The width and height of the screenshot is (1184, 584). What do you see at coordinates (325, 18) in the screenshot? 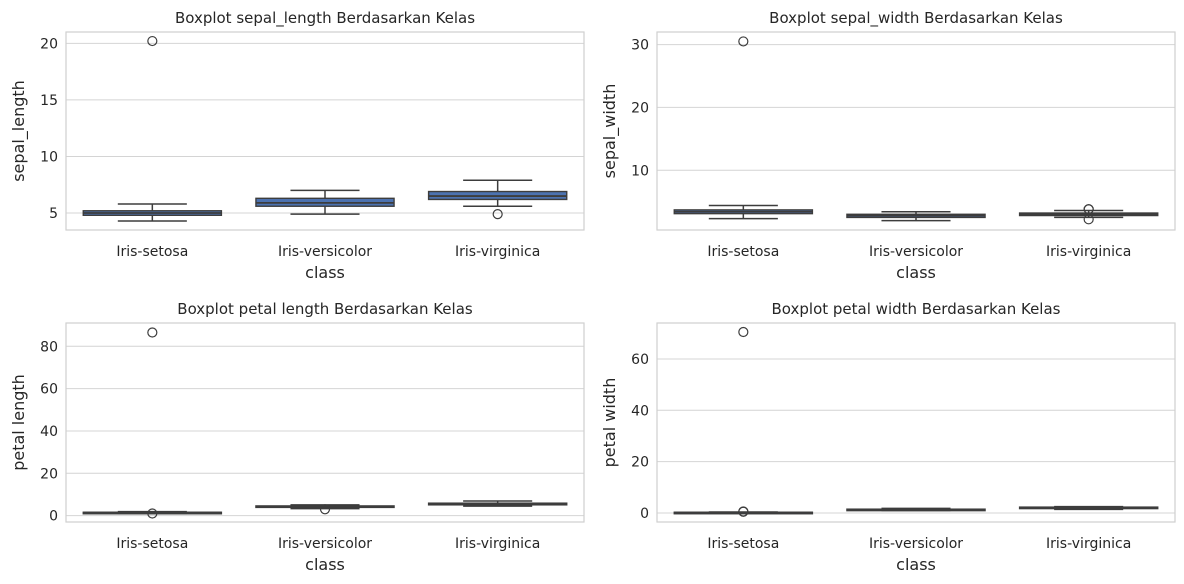
I see `chart-title: Boxplot sepal_length Berdasarkan Kelas` at bounding box center [325, 18].